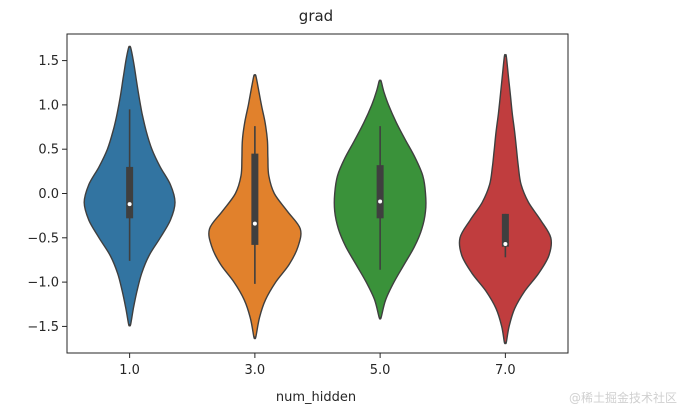  I want to click on box-7.0, so click(505, 230).